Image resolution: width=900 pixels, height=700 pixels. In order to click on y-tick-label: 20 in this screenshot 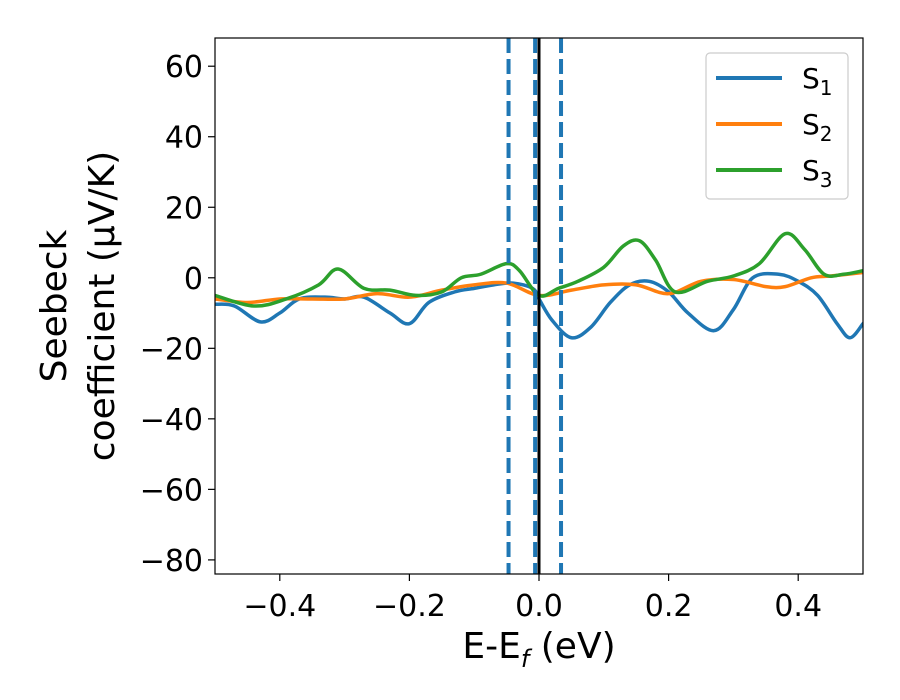, I will do `click(184, 208)`.